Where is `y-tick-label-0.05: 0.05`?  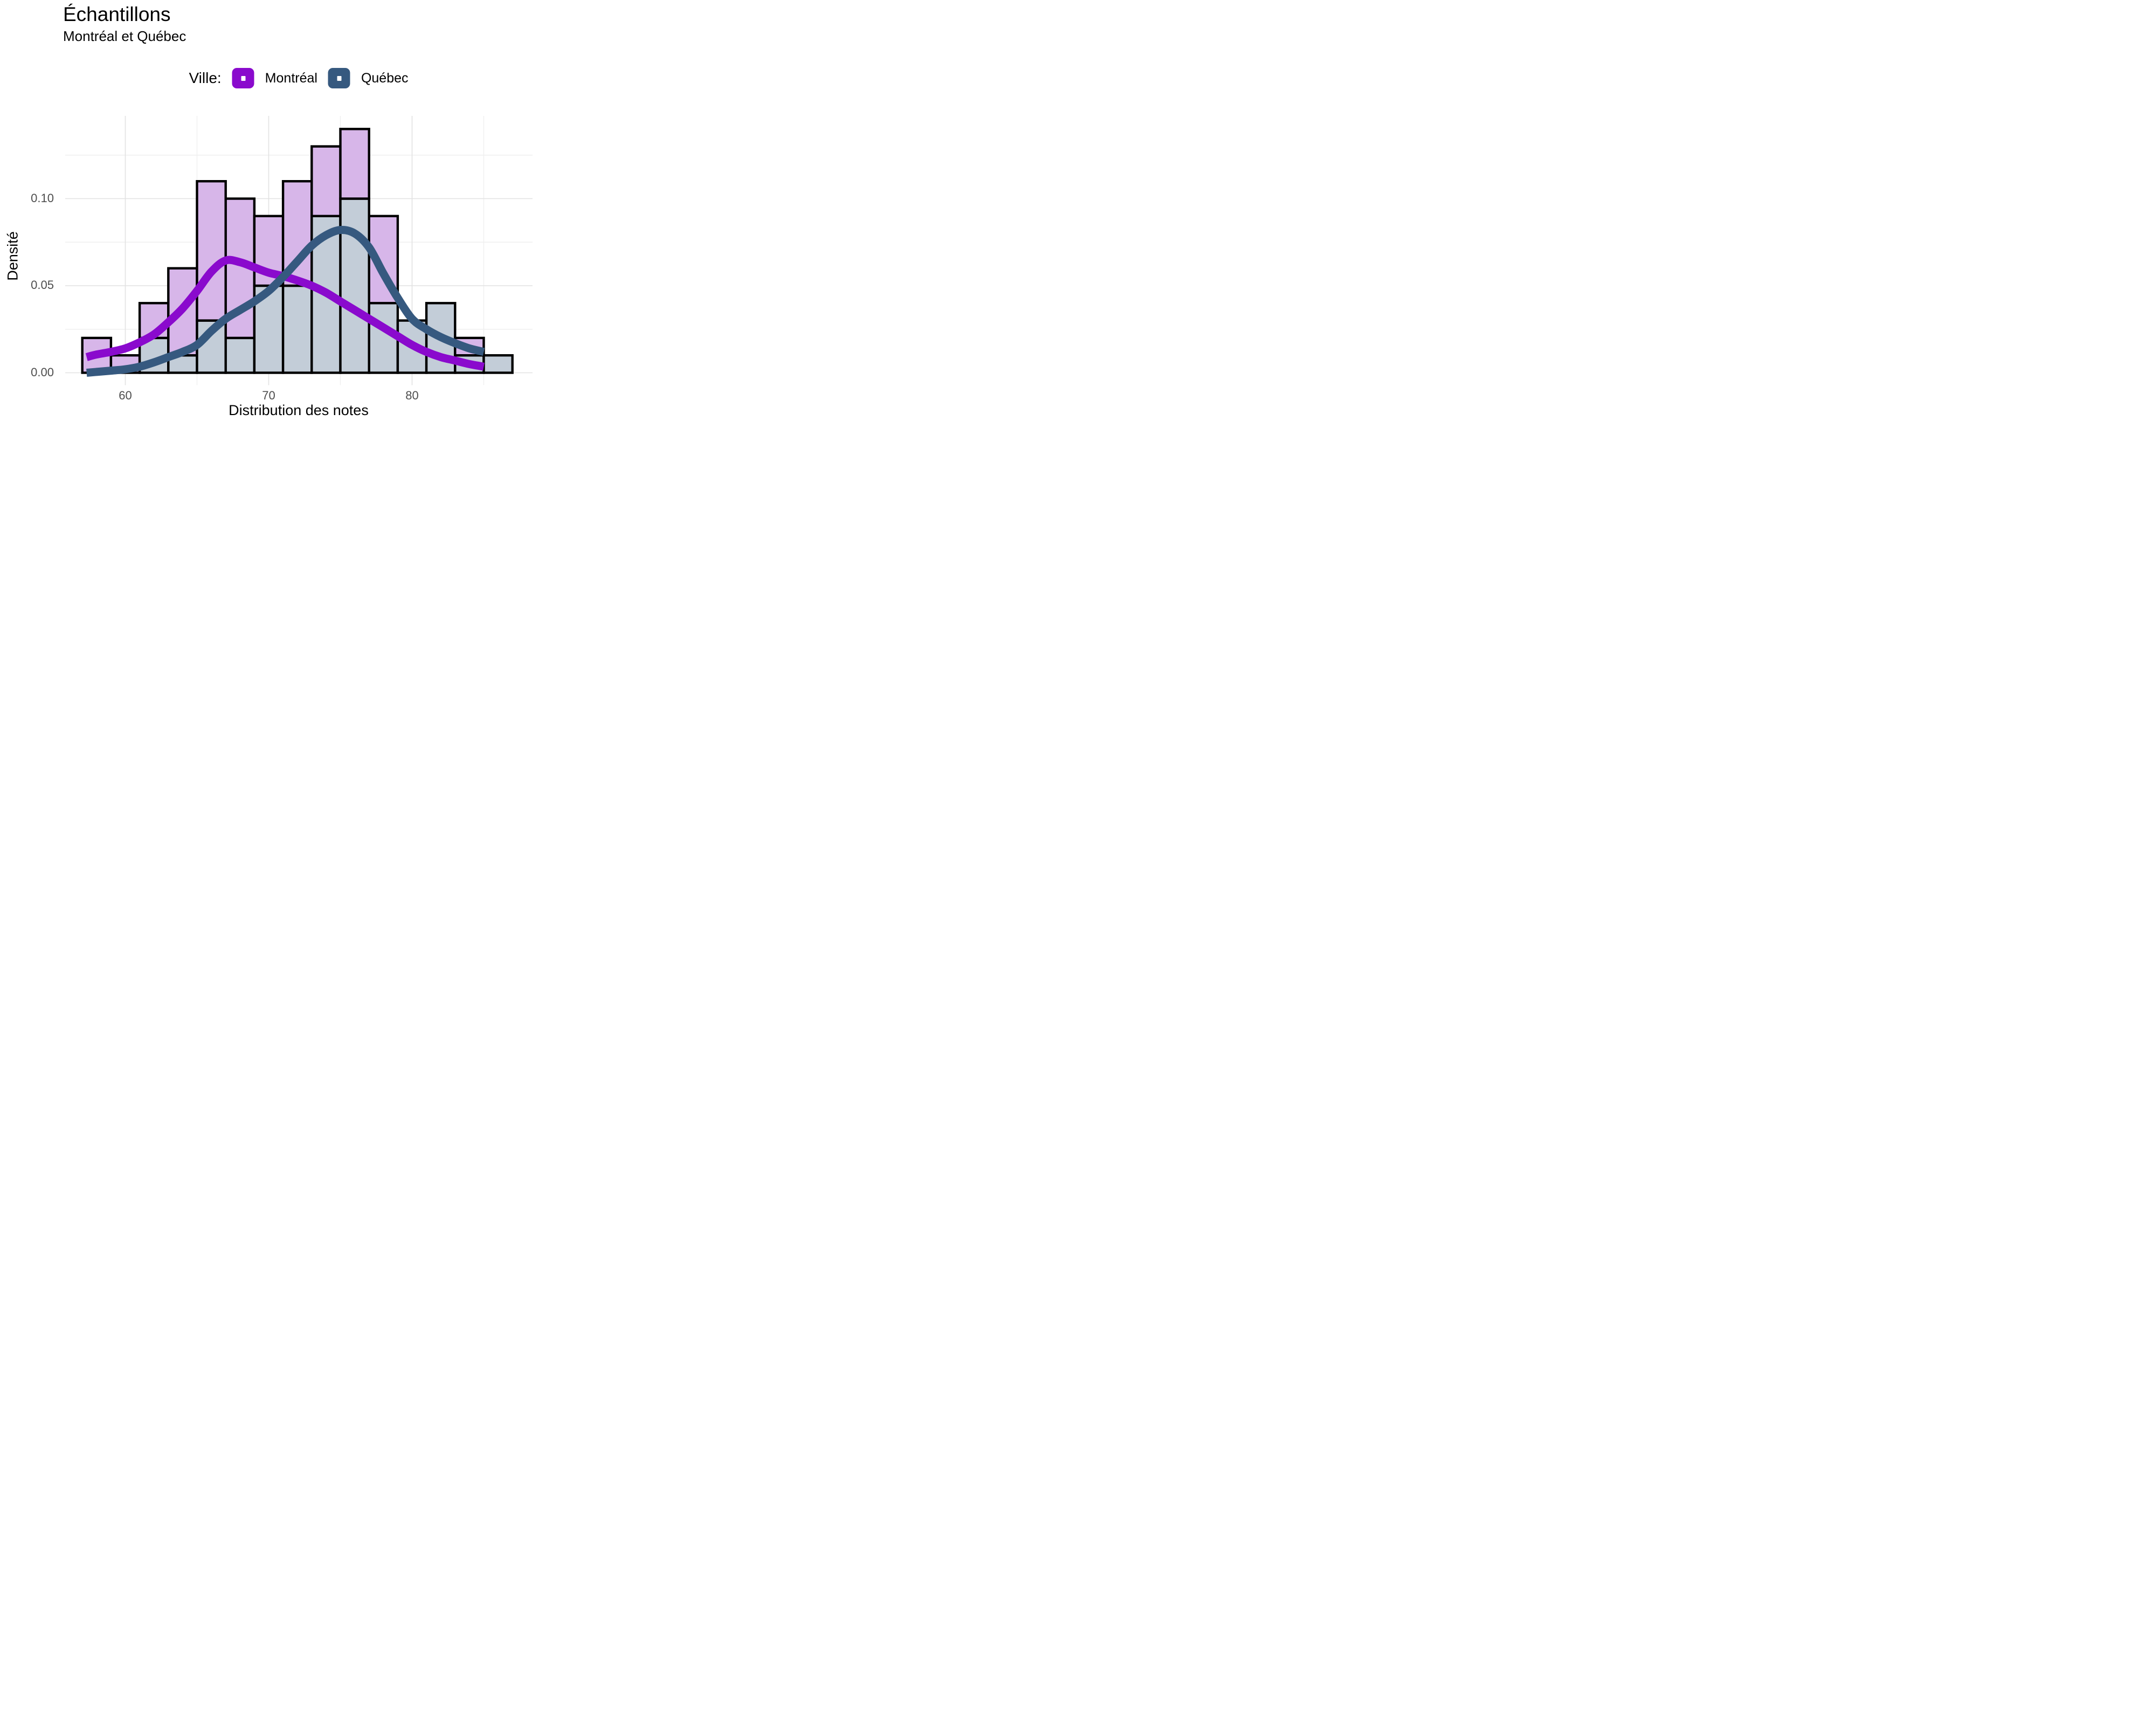
y-tick-label-0.05: 0.05 is located at coordinates (42, 285).